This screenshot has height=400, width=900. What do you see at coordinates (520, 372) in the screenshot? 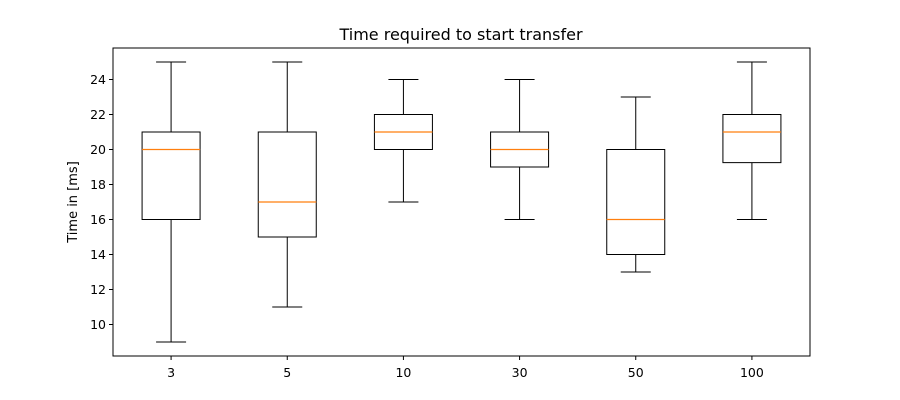
I see `x-tick-label: 30` at bounding box center [520, 372].